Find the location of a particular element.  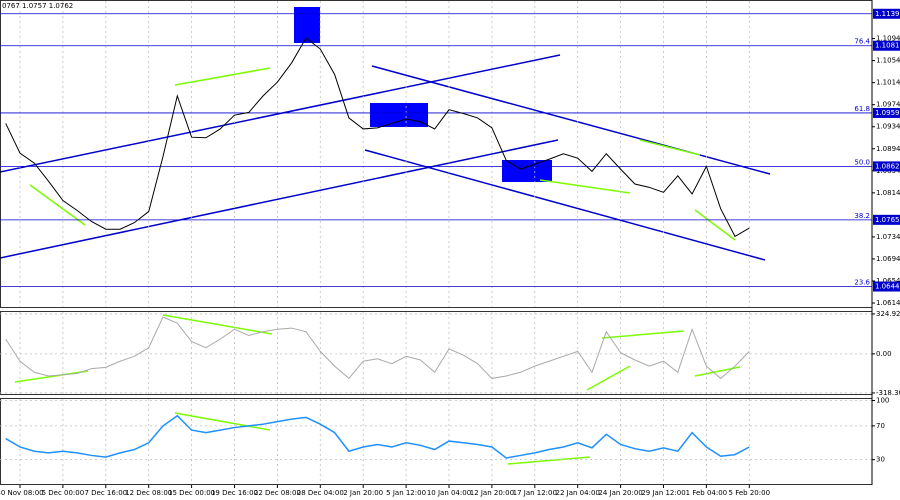

y-tick-label: 1.1054 is located at coordinates (888, 61).